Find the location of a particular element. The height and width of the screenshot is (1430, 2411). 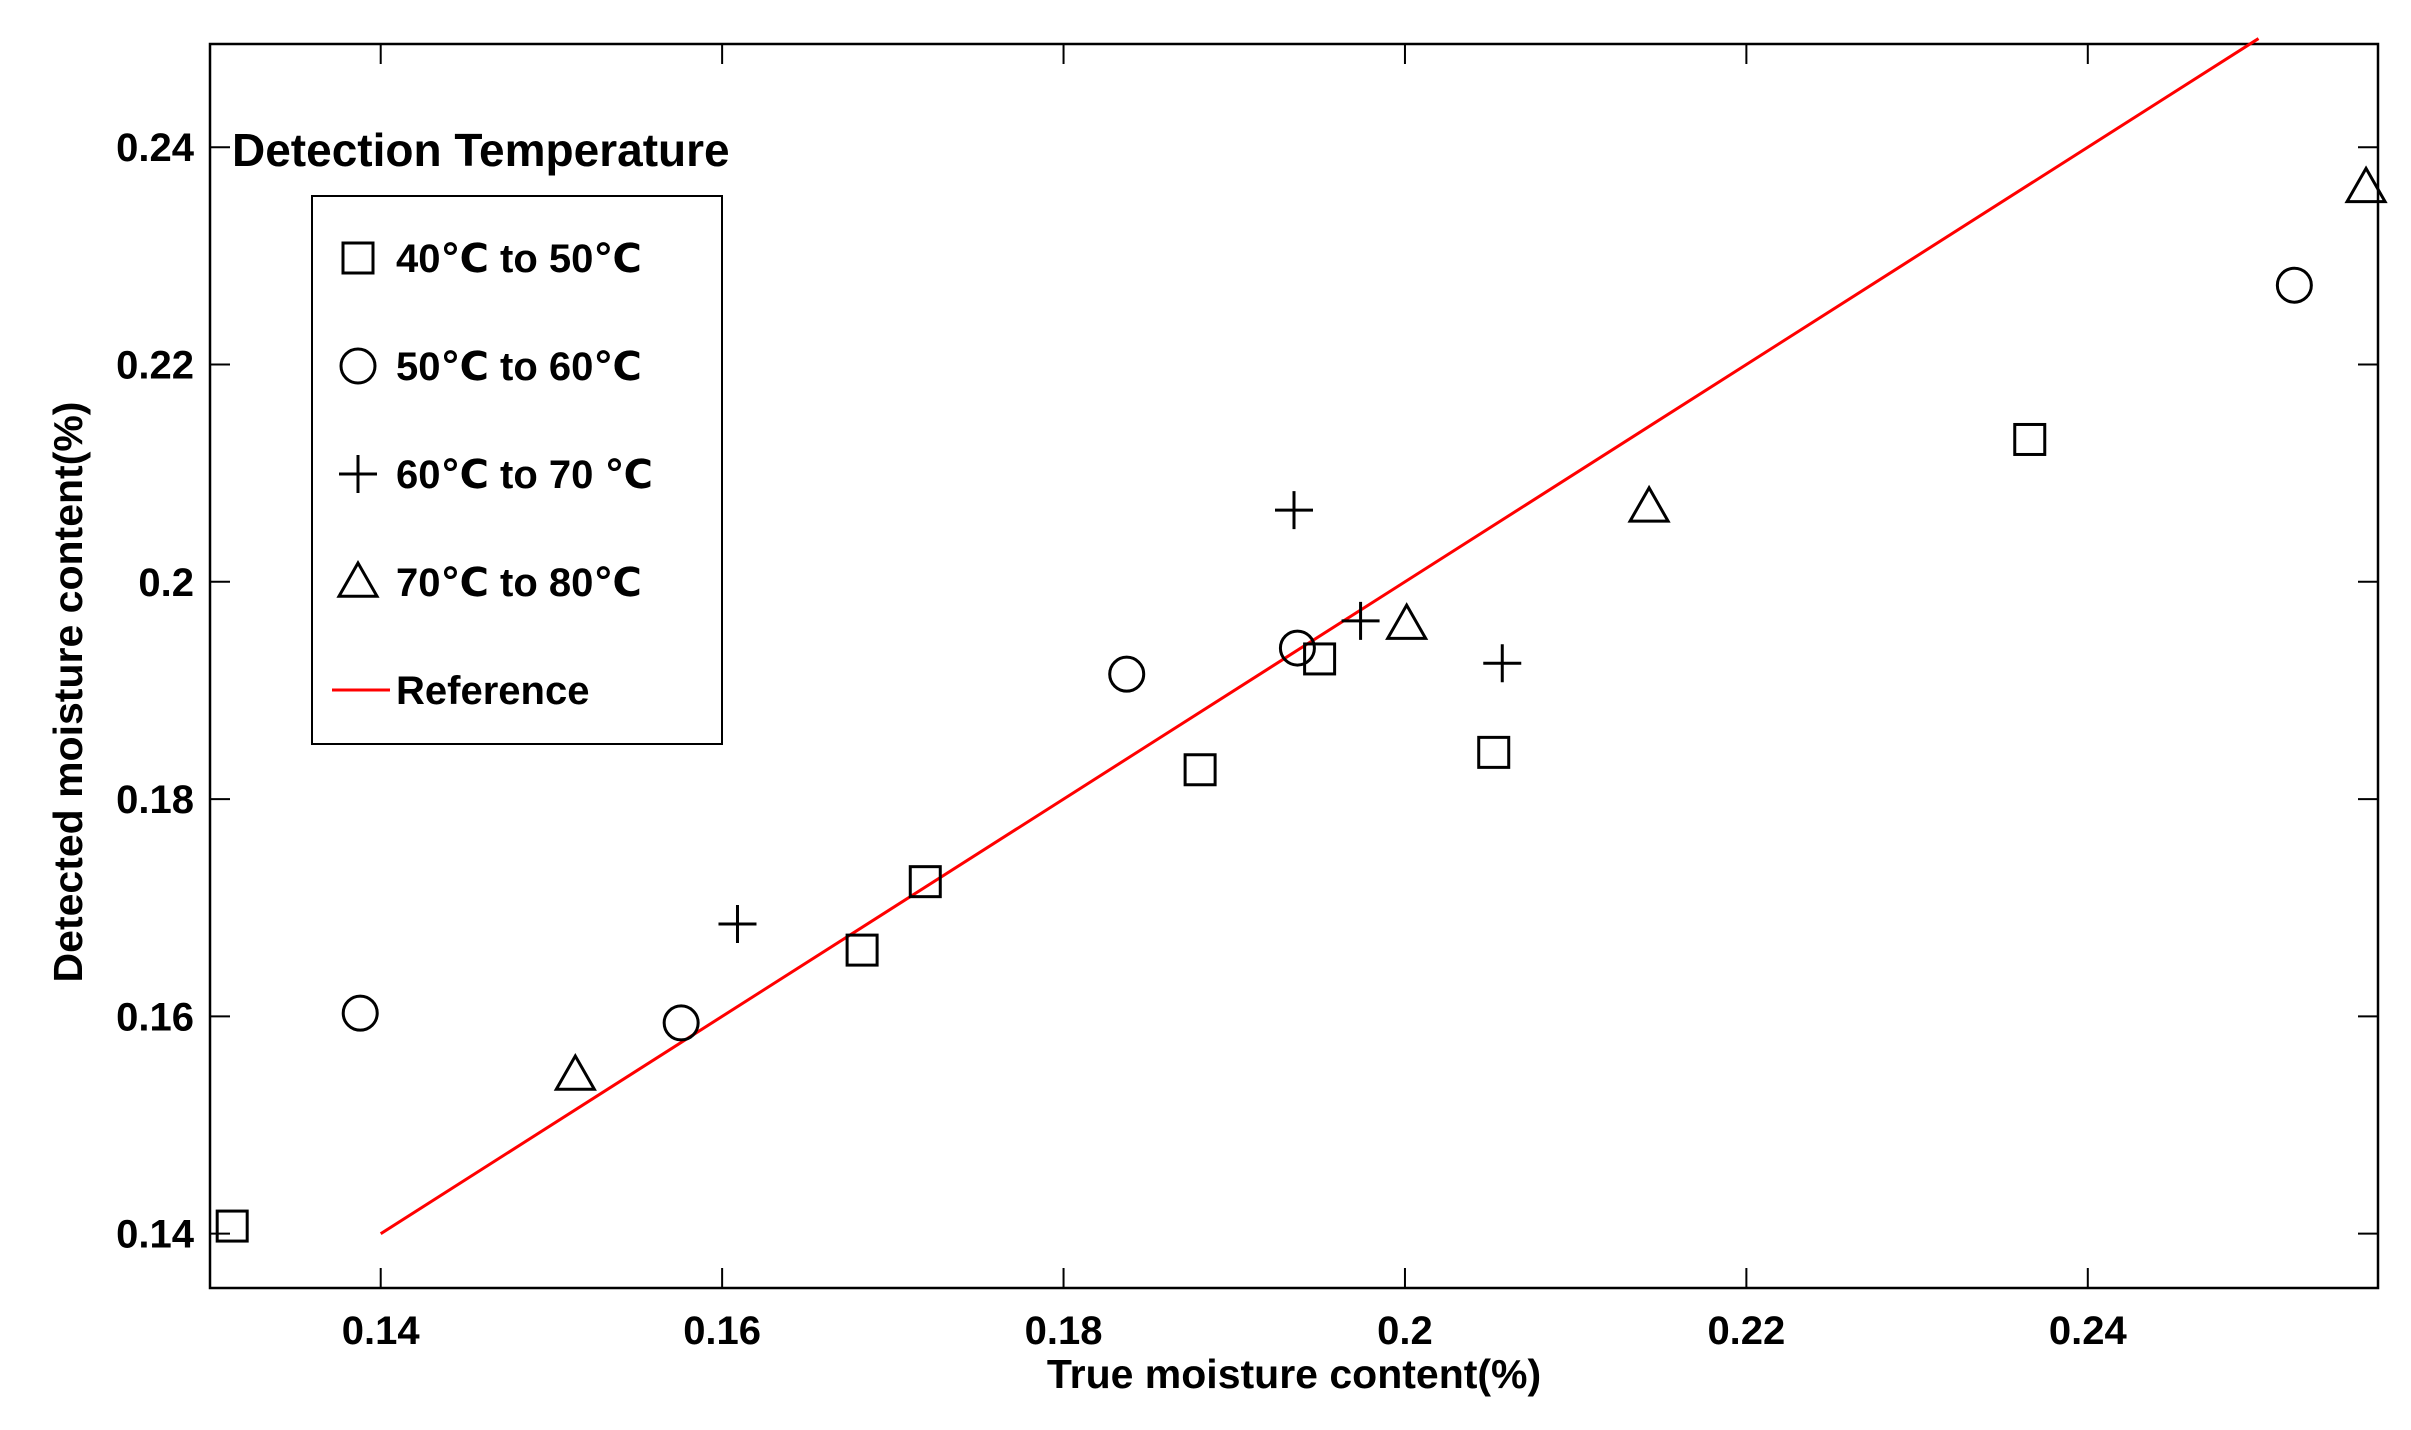

y-tick-label-0-16: 0.16 is located at coordinates (155, 1017).